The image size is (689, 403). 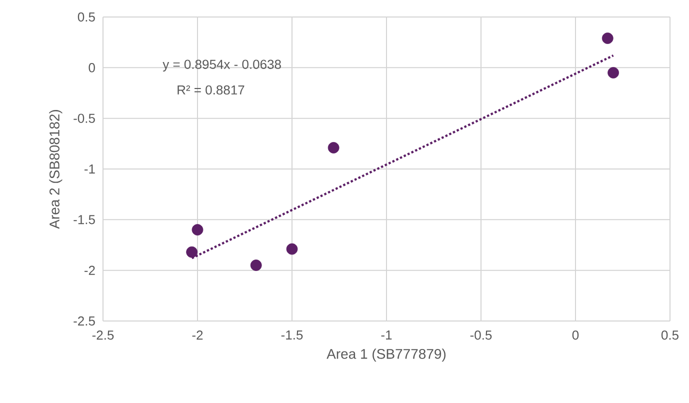 What do you see at coordinates (575, 335) in the screenshot?
I see `x-tick-label: 0` at bounding box center [575, 335].